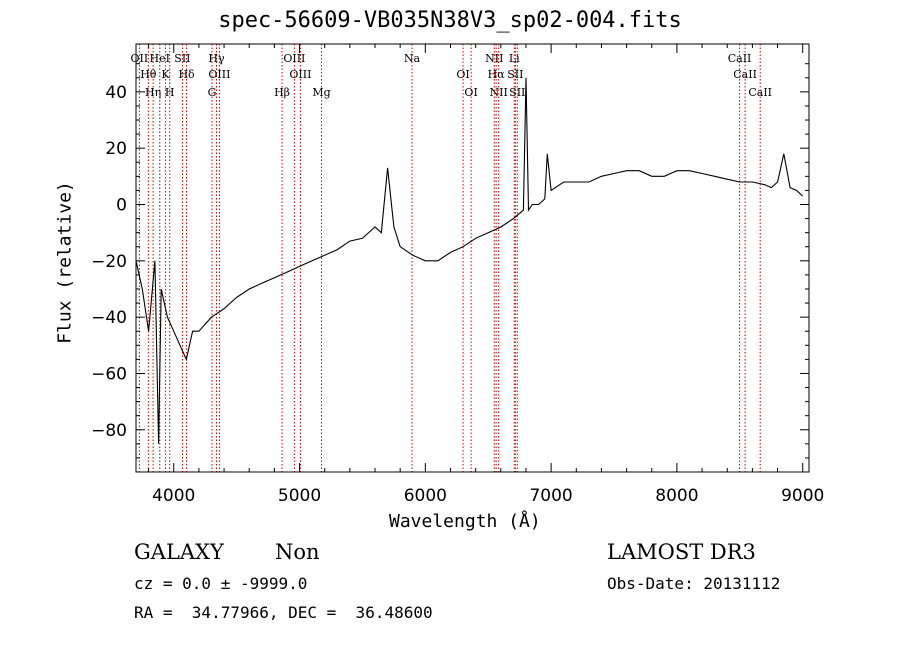 The width and height of the screenshot is (900, 649). Describe the element at coordinates (221, 583) in the screenshot. I see `cz-value: cz = 0.0 ± -9999.0` at that location.